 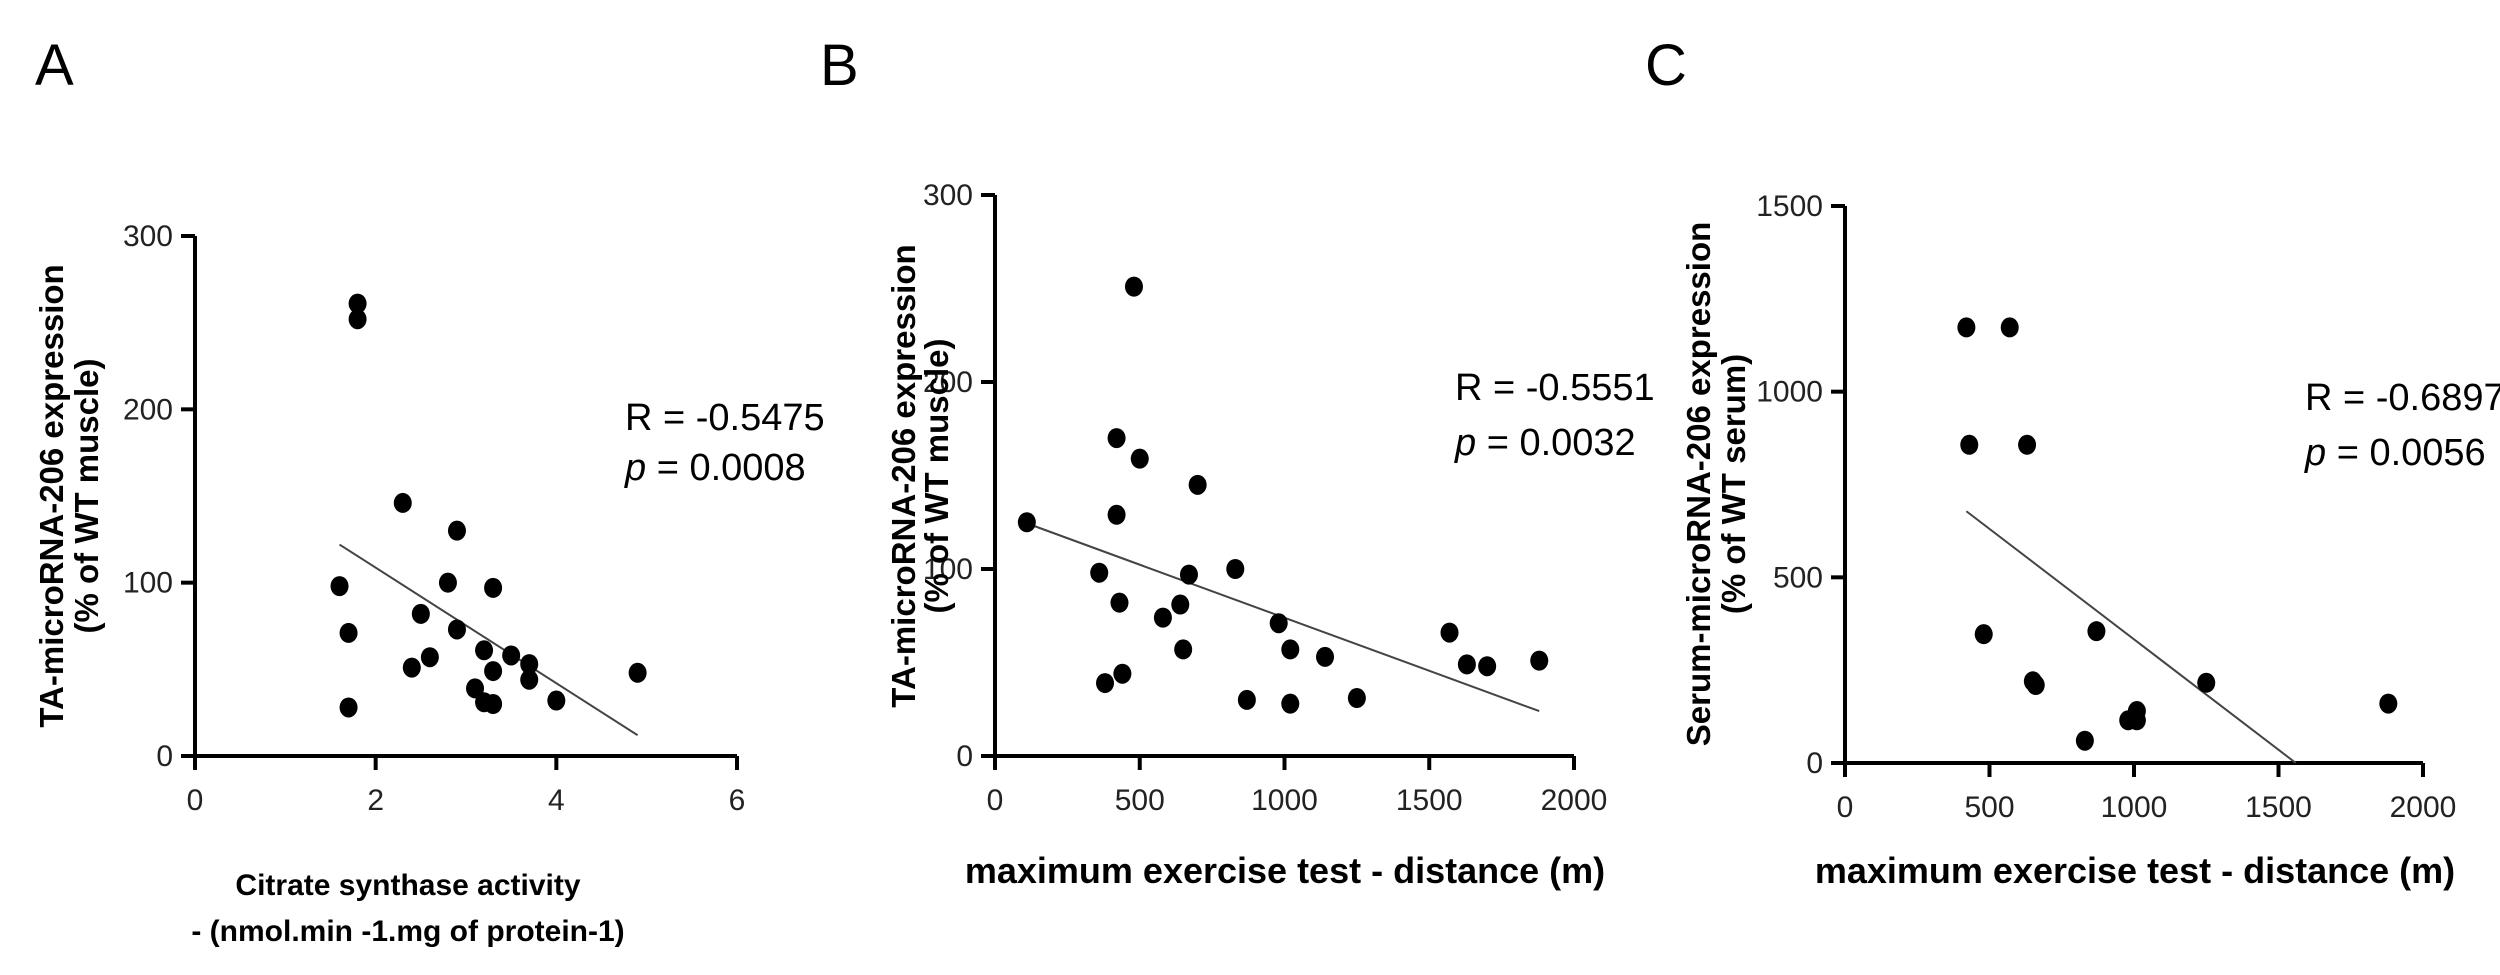 What do you see at coordinates (1698, 484) in the screenshot?
I see `y-axis-label: Serum-microRNA-206 expression` at bounding box center [1698, 484].